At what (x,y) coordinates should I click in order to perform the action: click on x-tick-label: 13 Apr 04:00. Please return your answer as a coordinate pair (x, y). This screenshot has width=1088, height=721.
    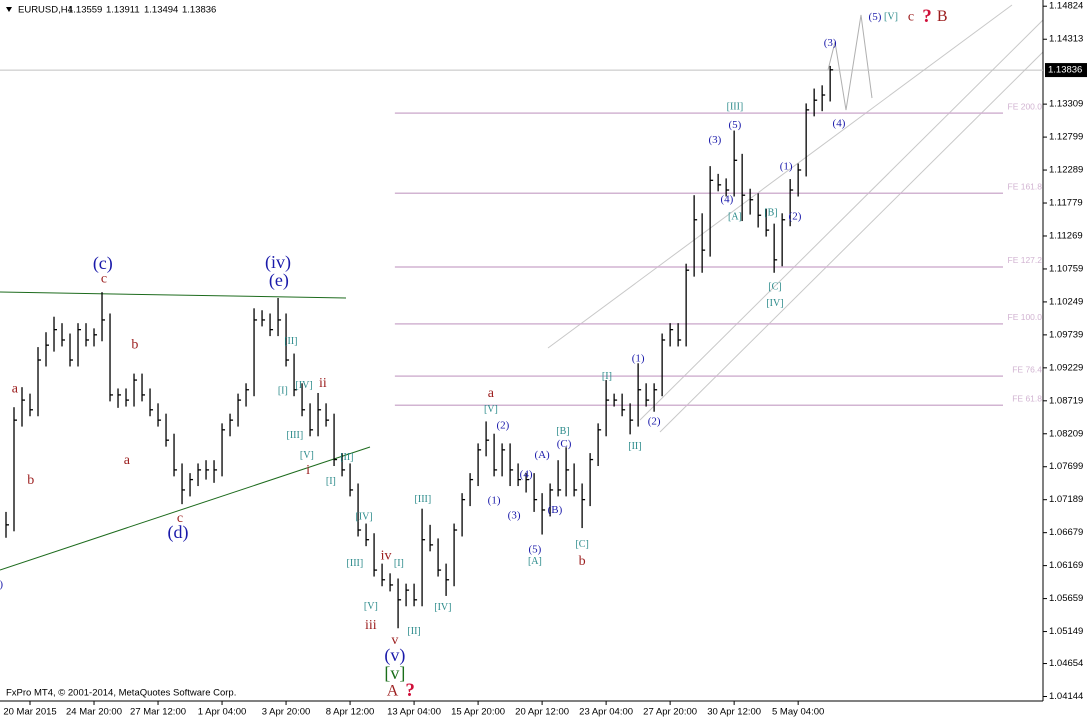
    Looking at the image, I should click on (414, 712).